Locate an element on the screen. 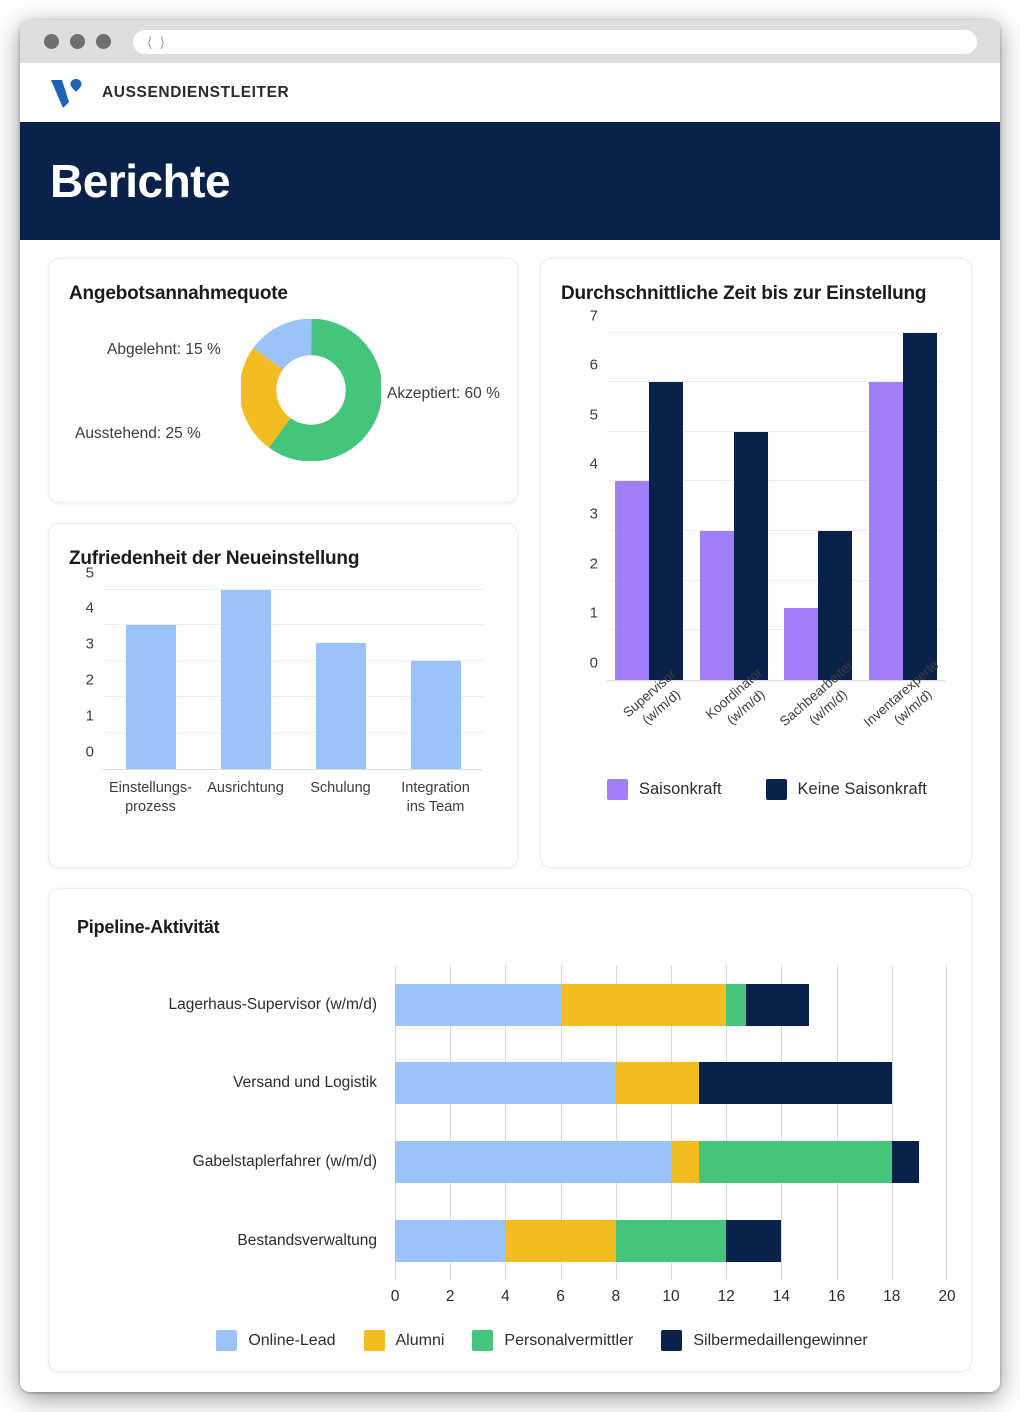  minimize-window-button is located at coordinates (77, 41).